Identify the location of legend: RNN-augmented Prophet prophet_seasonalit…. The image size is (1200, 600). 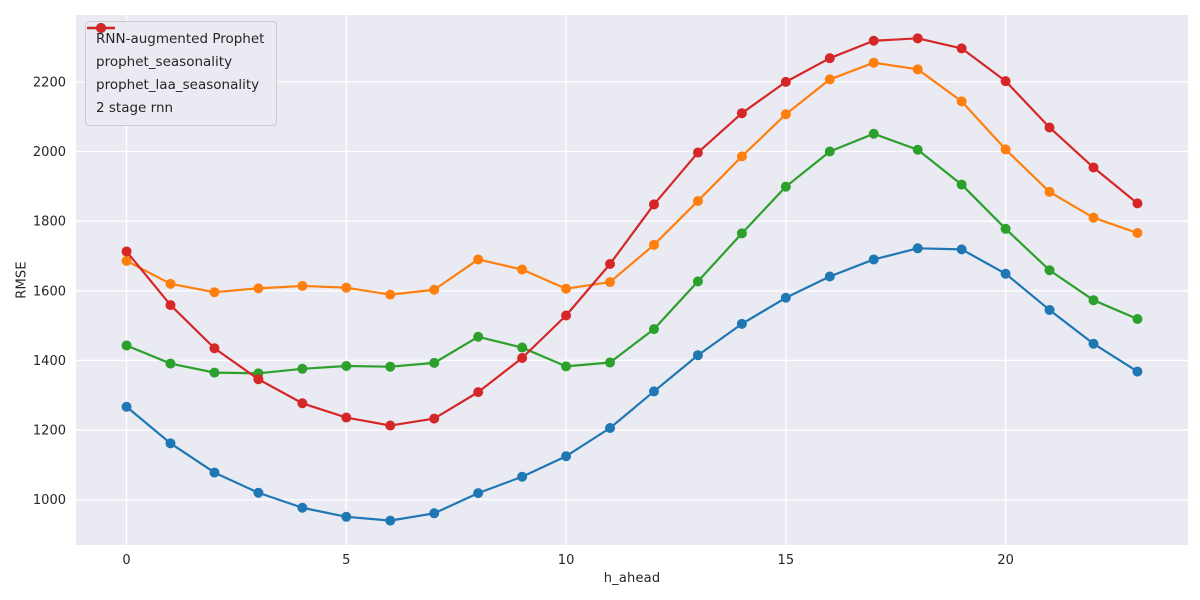
(181, 73).